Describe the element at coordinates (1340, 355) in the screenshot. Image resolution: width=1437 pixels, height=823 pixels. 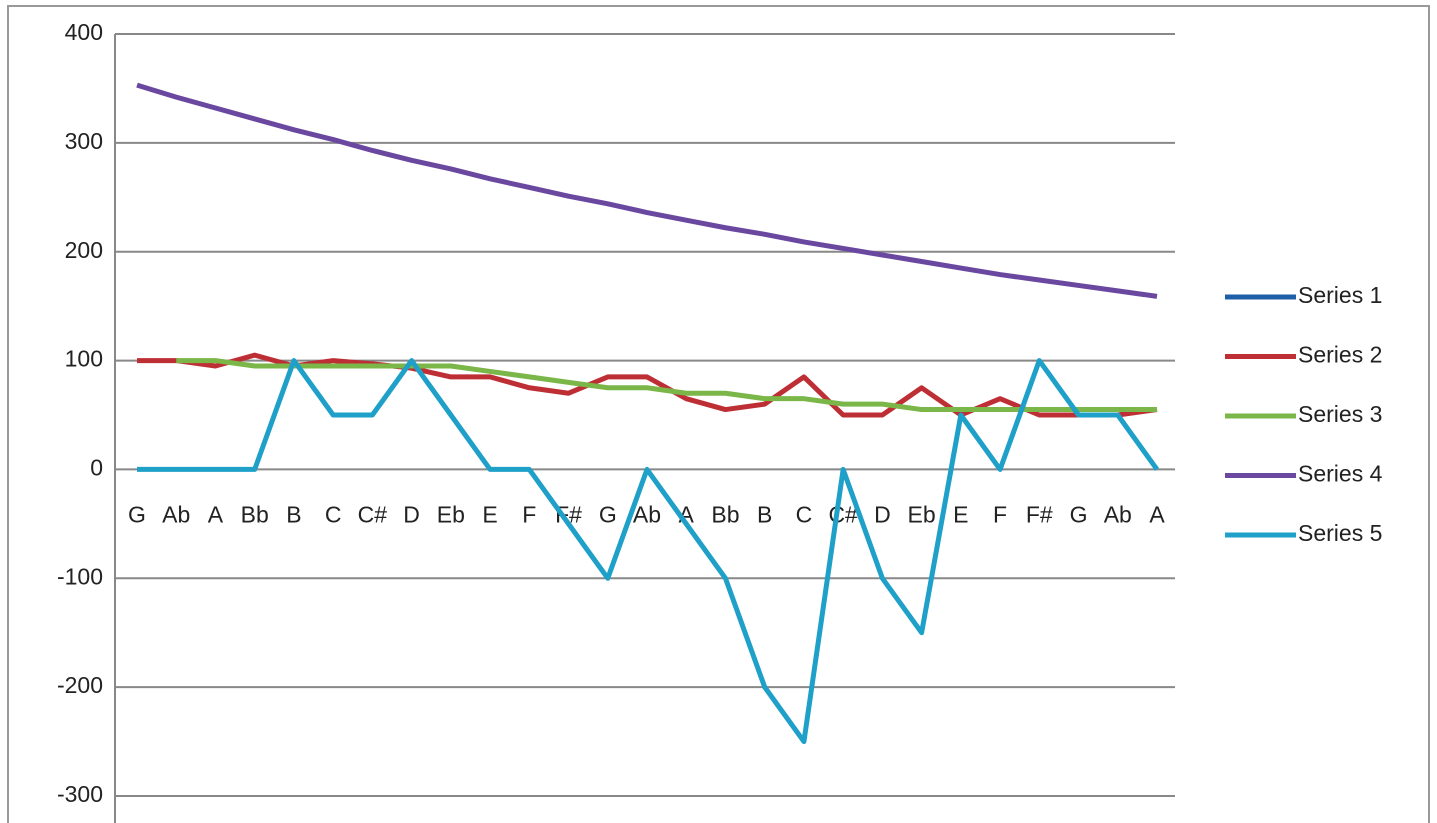
I see `legend-label: Series 2` at that location.